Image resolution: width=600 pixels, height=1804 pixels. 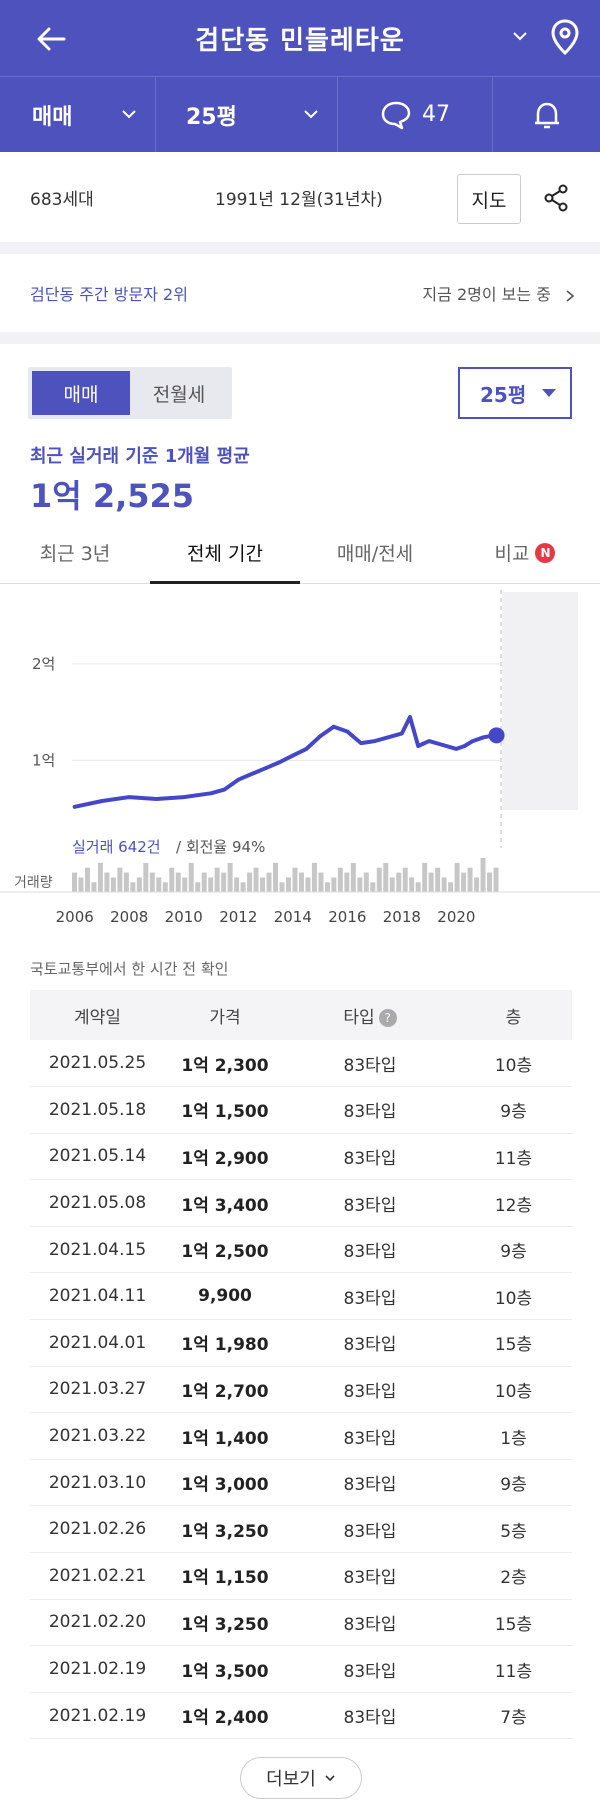 I want to click on chevron-right-icon, so click(x=570, y=295).